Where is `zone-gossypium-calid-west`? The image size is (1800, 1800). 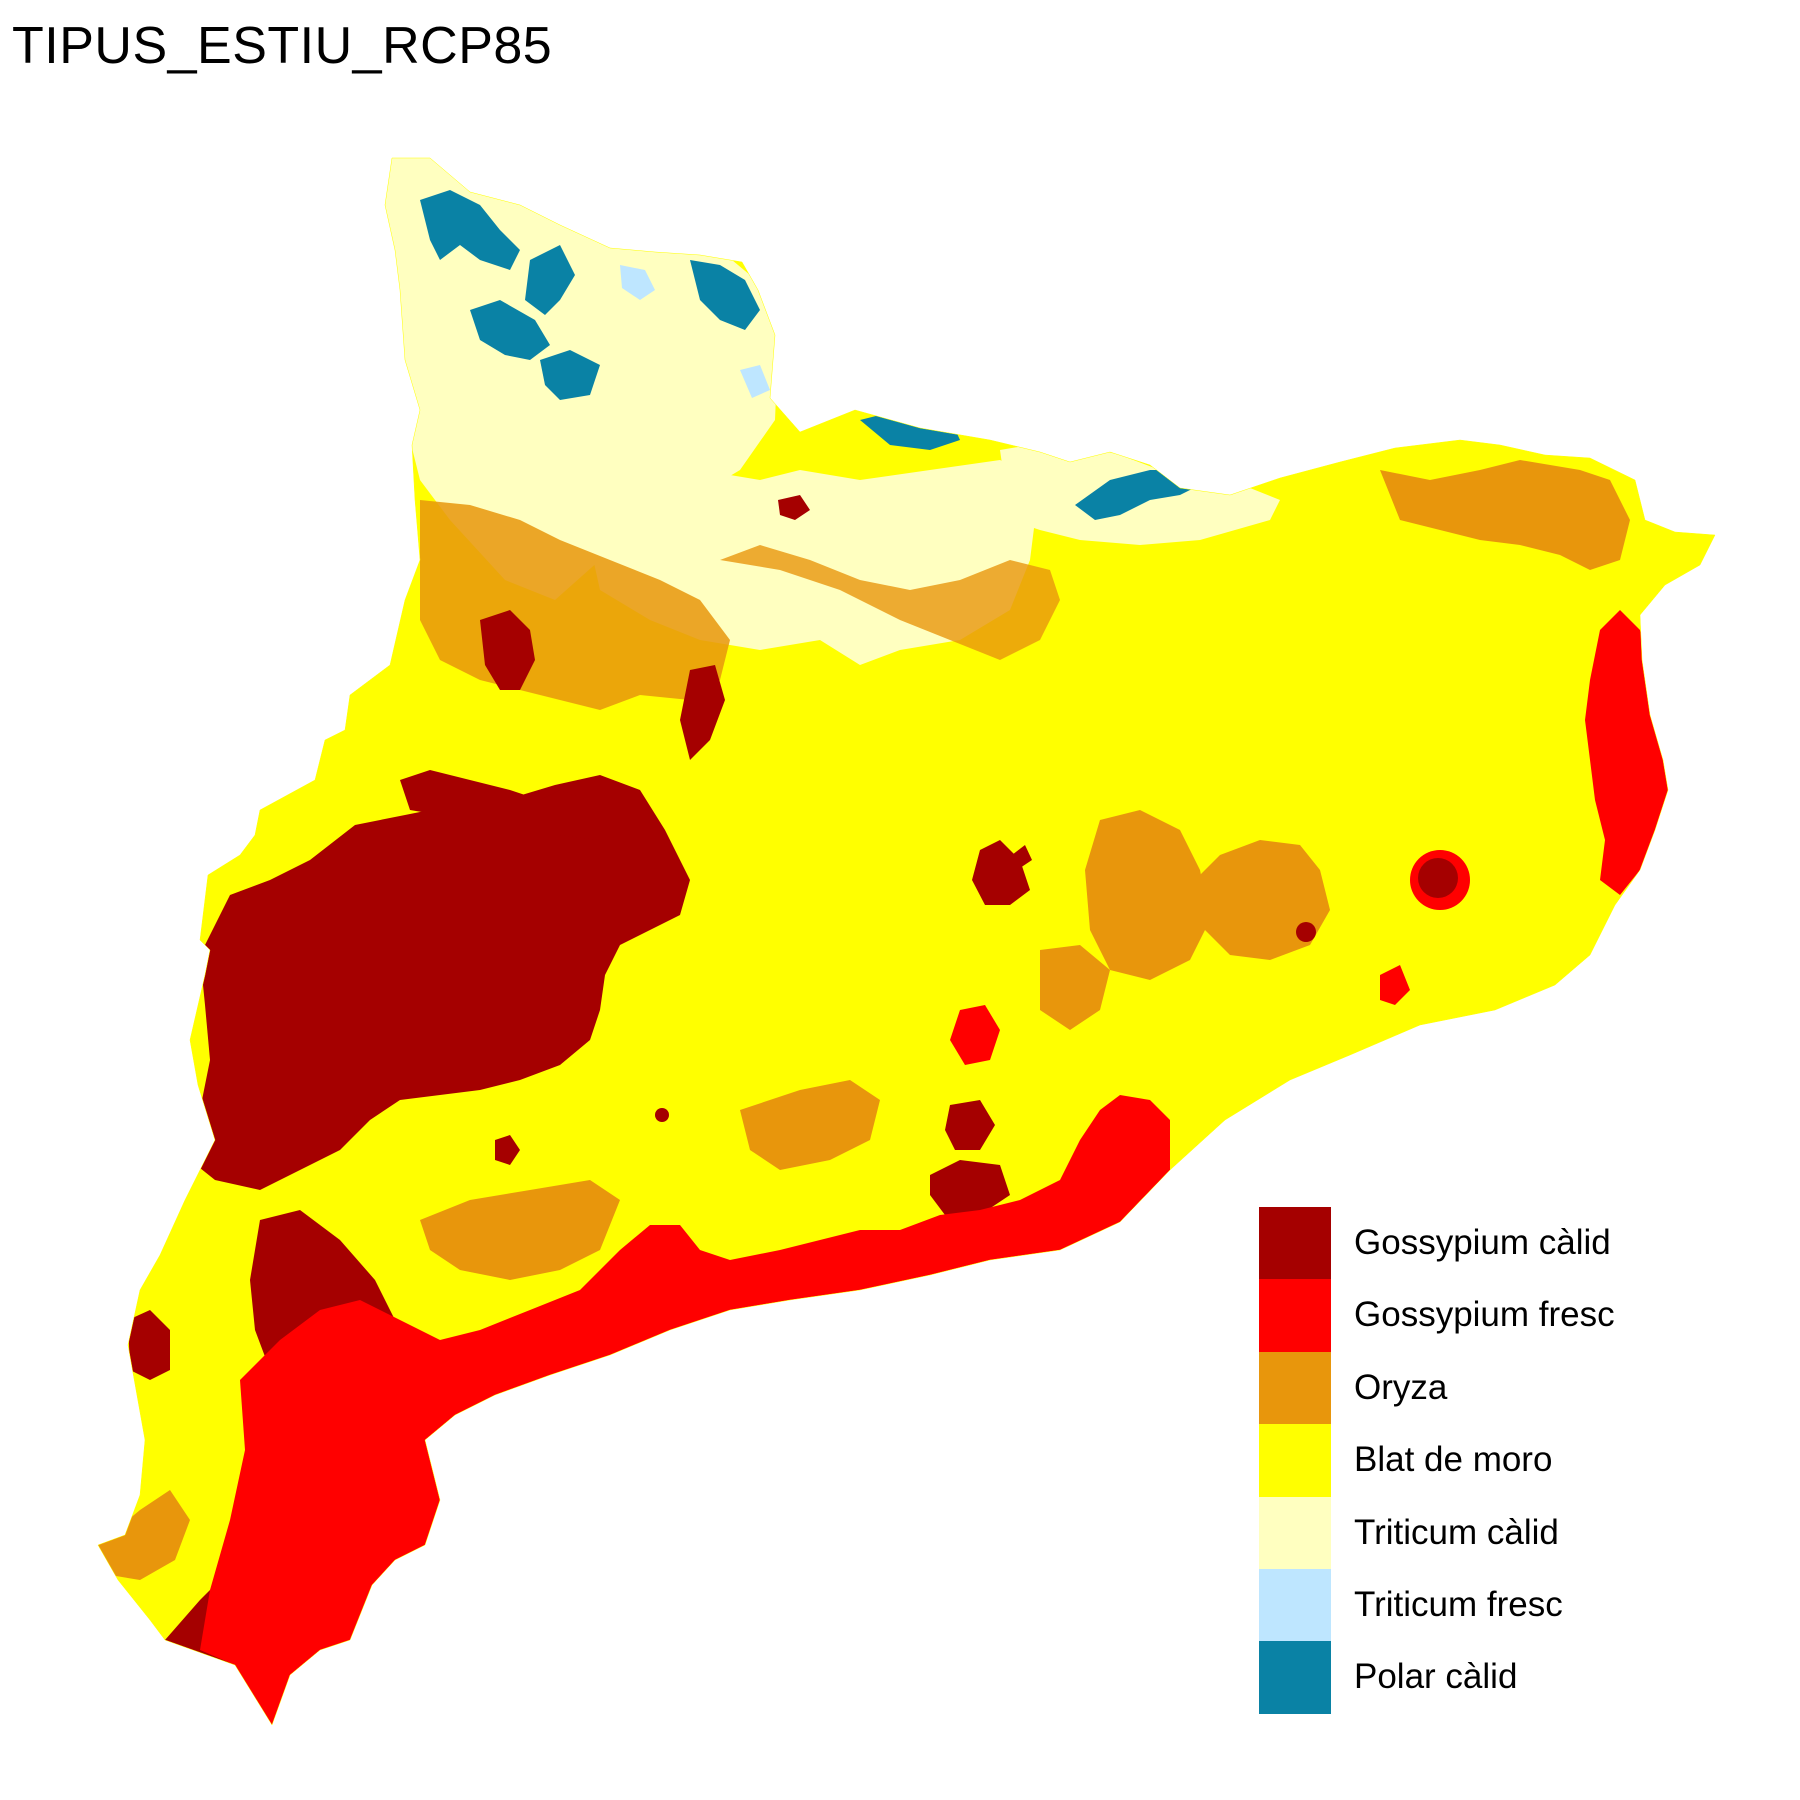 zone-gossypium-calid-west is located at coordinates (440, 982).